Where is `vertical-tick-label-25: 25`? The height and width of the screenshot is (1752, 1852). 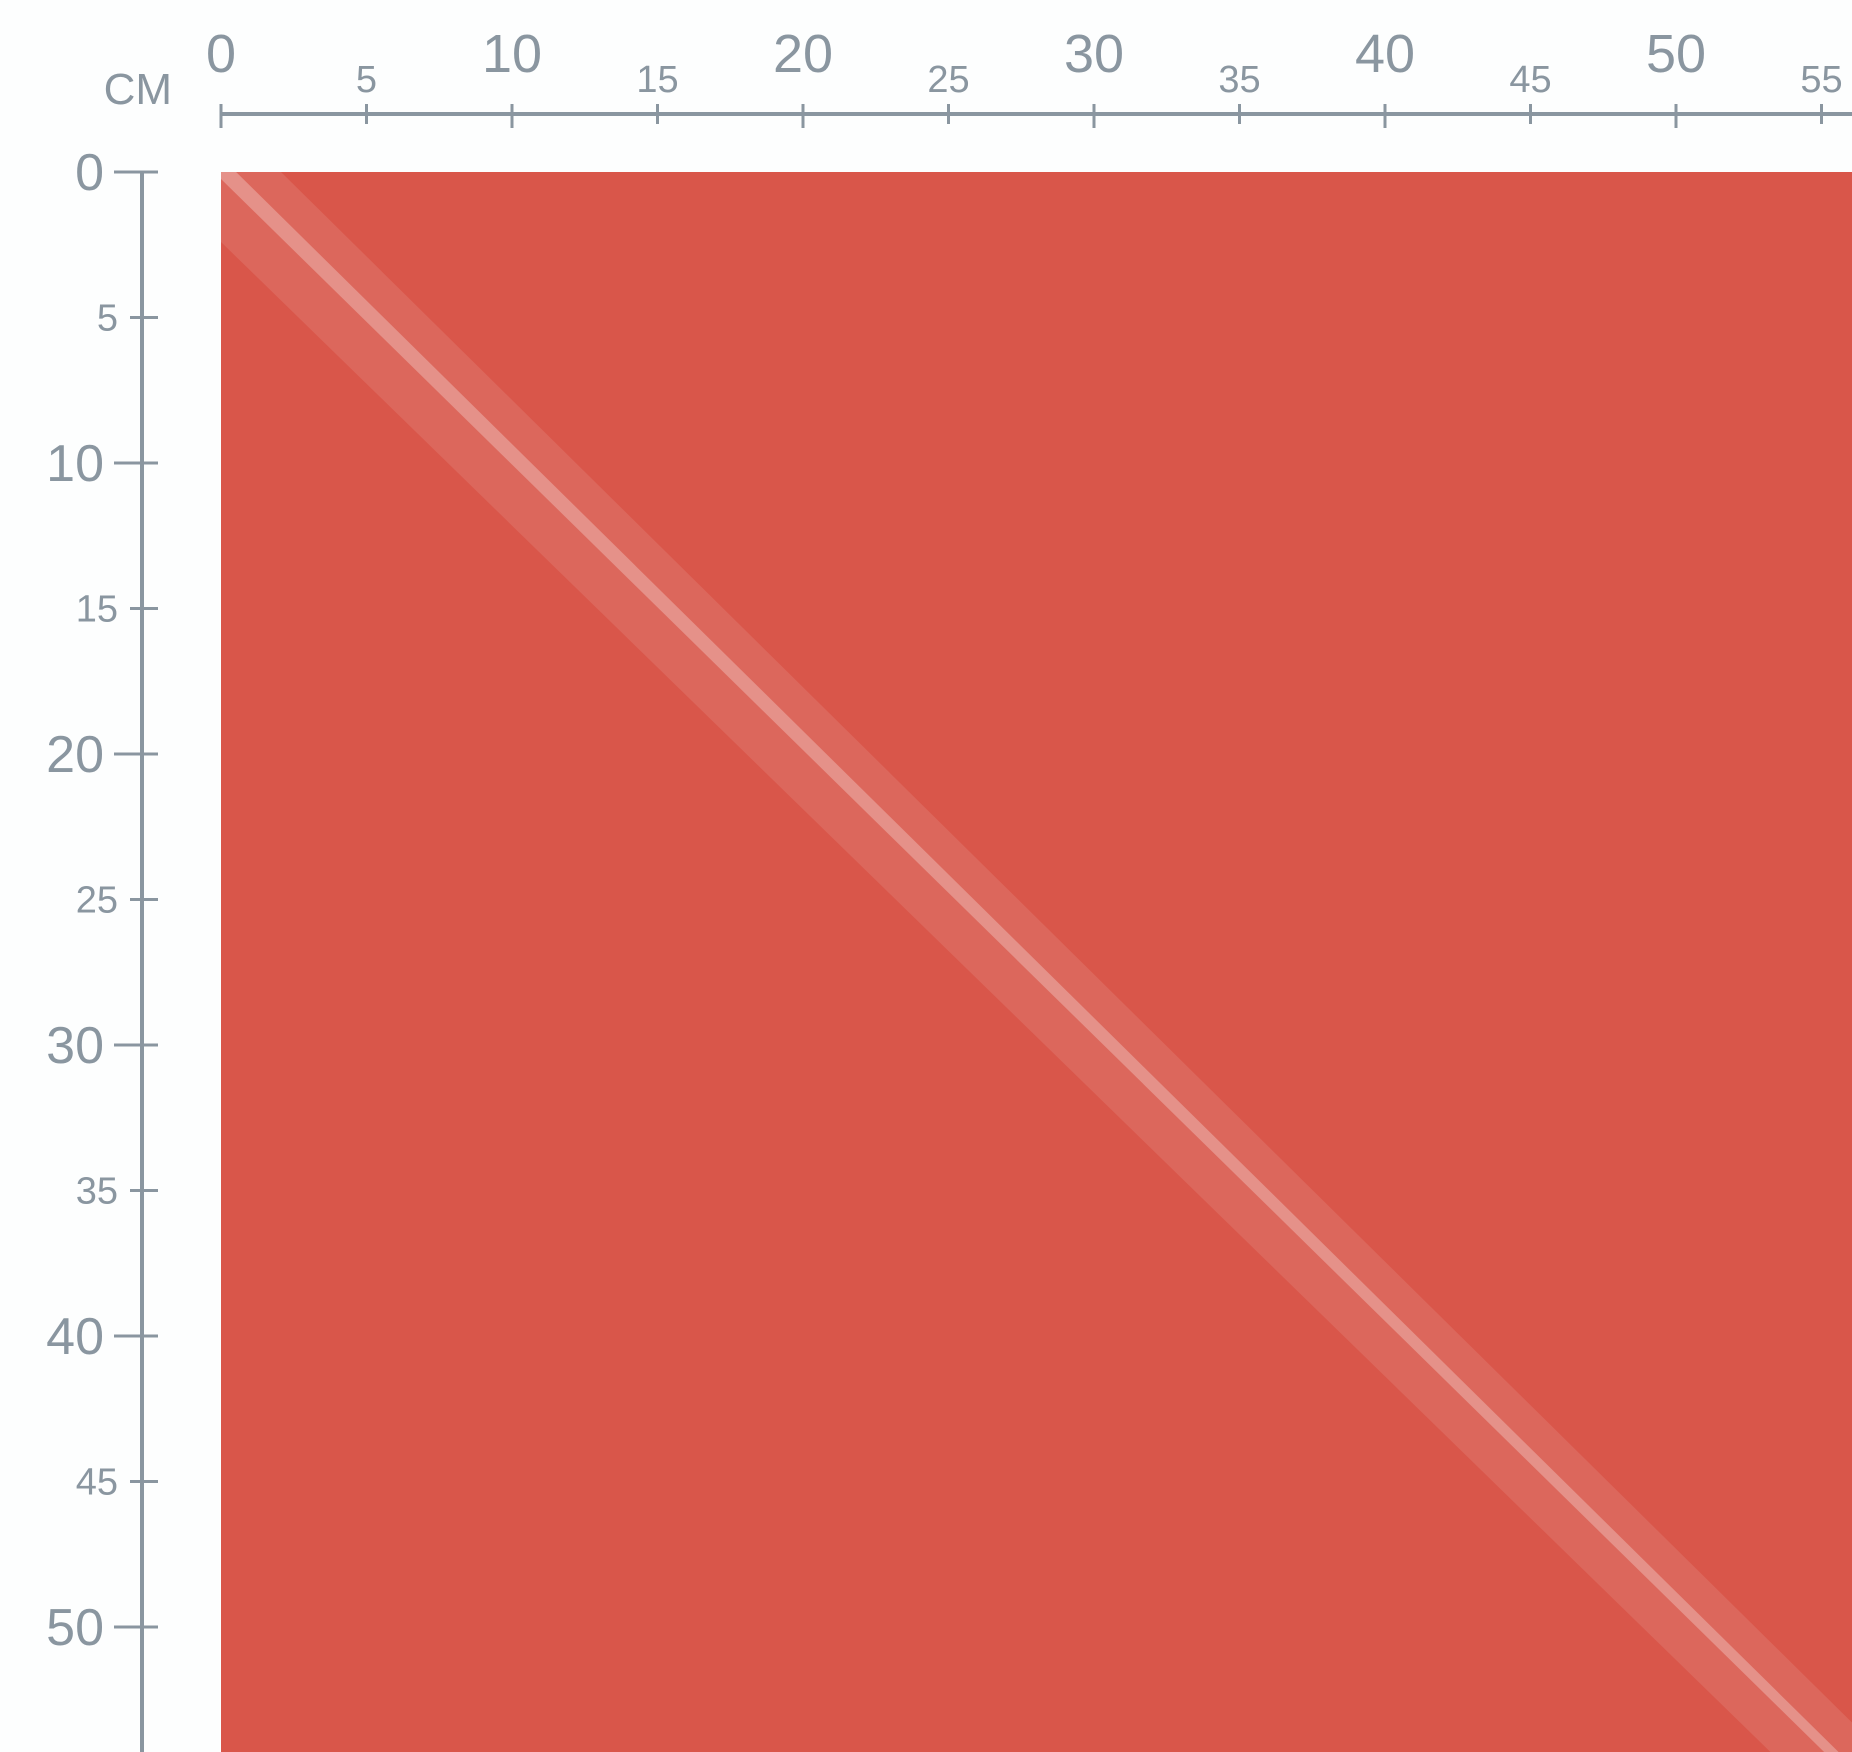
vertical-tick-label-25: 25 is located at coordinates (97, 901).